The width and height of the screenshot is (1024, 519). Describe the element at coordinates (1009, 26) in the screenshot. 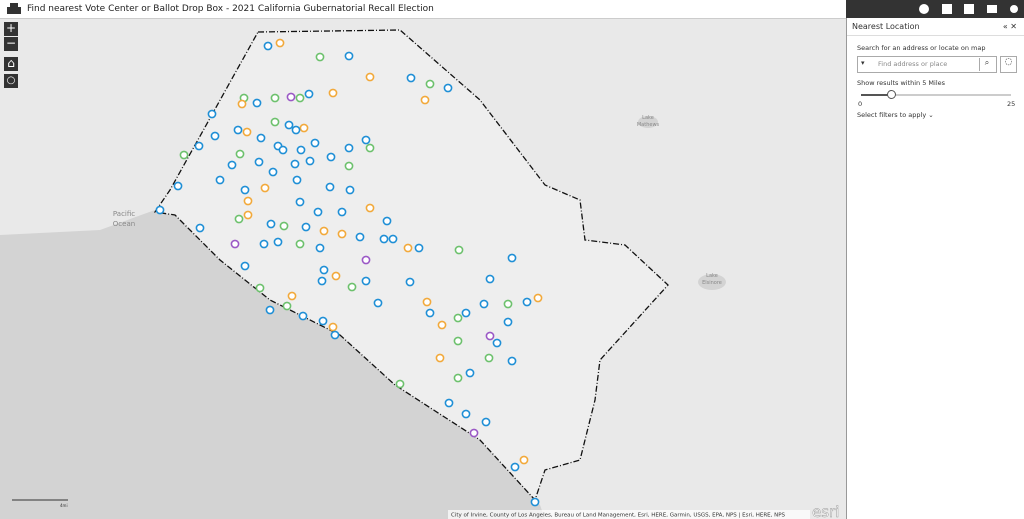

I see `panel-controls: « ✕` at that location.